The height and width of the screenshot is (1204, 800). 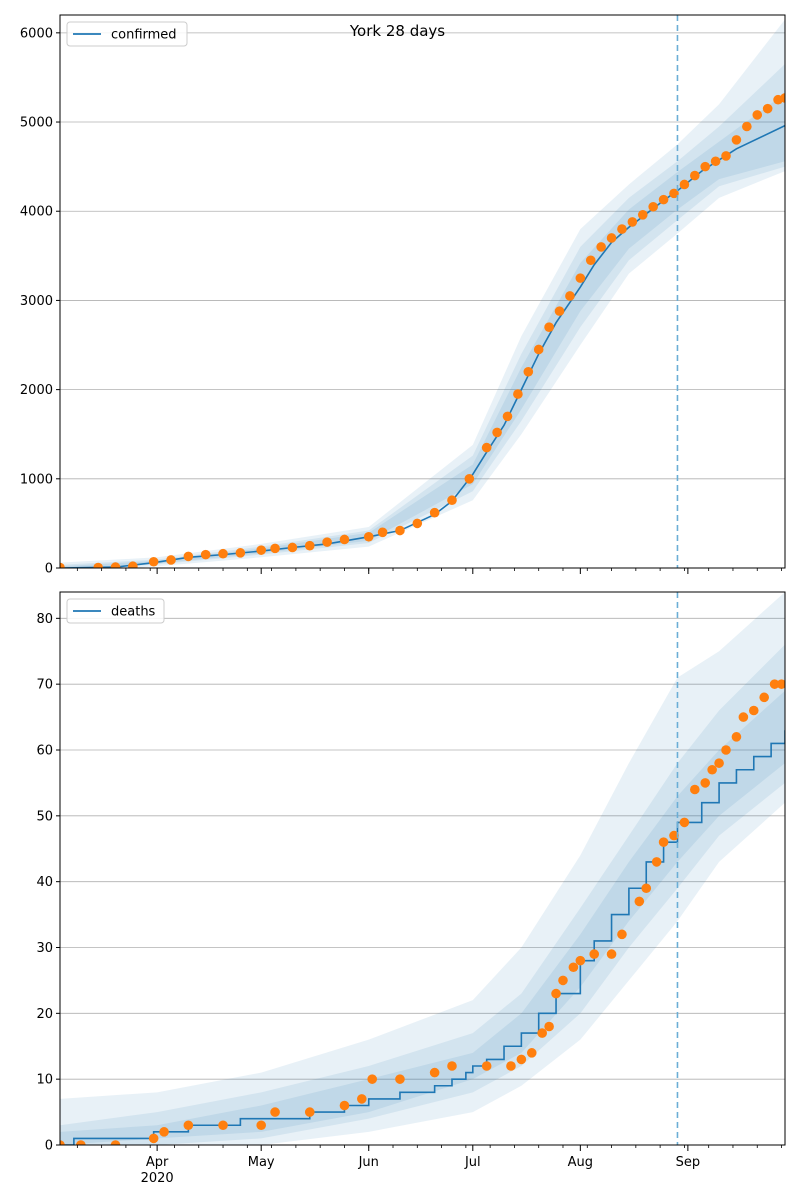 I want to click on panel-1-legend-label: confirmed, so click(x=144, y=35).